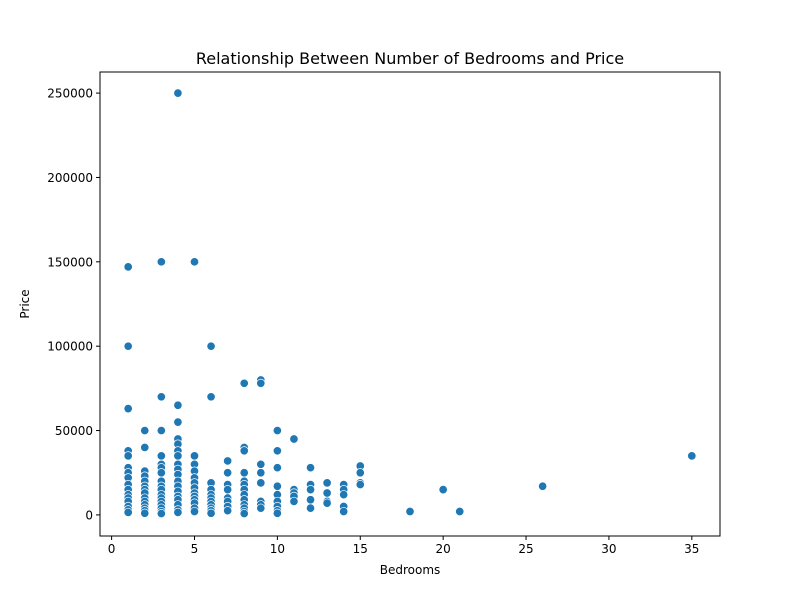  Describe the element at coordinates (112, 549) in the screenshot. I see `x-tick-label: 0` at that location.